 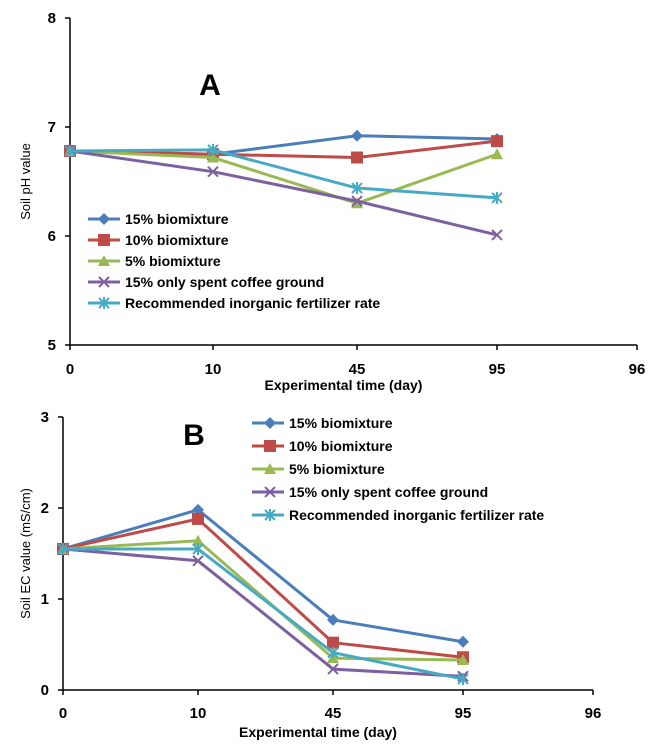 I want to click on y-tick-label: 1, so click(x=45, y=599).